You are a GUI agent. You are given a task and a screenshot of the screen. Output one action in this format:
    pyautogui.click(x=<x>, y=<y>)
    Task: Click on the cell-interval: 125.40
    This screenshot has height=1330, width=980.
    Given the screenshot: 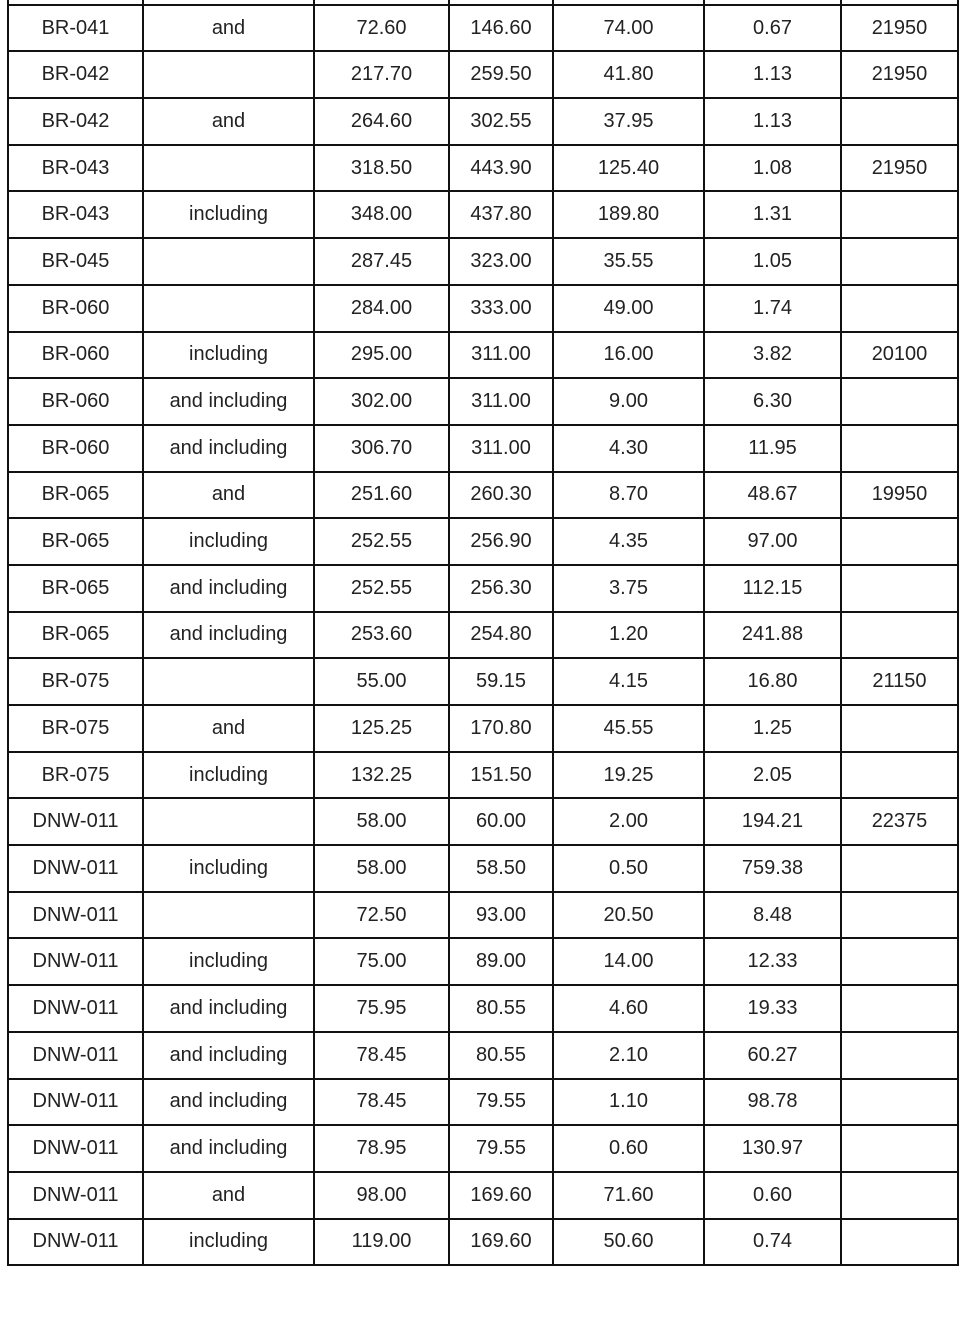 What is the action you would take?
    pyautogui.click(x=628, y=168)
    